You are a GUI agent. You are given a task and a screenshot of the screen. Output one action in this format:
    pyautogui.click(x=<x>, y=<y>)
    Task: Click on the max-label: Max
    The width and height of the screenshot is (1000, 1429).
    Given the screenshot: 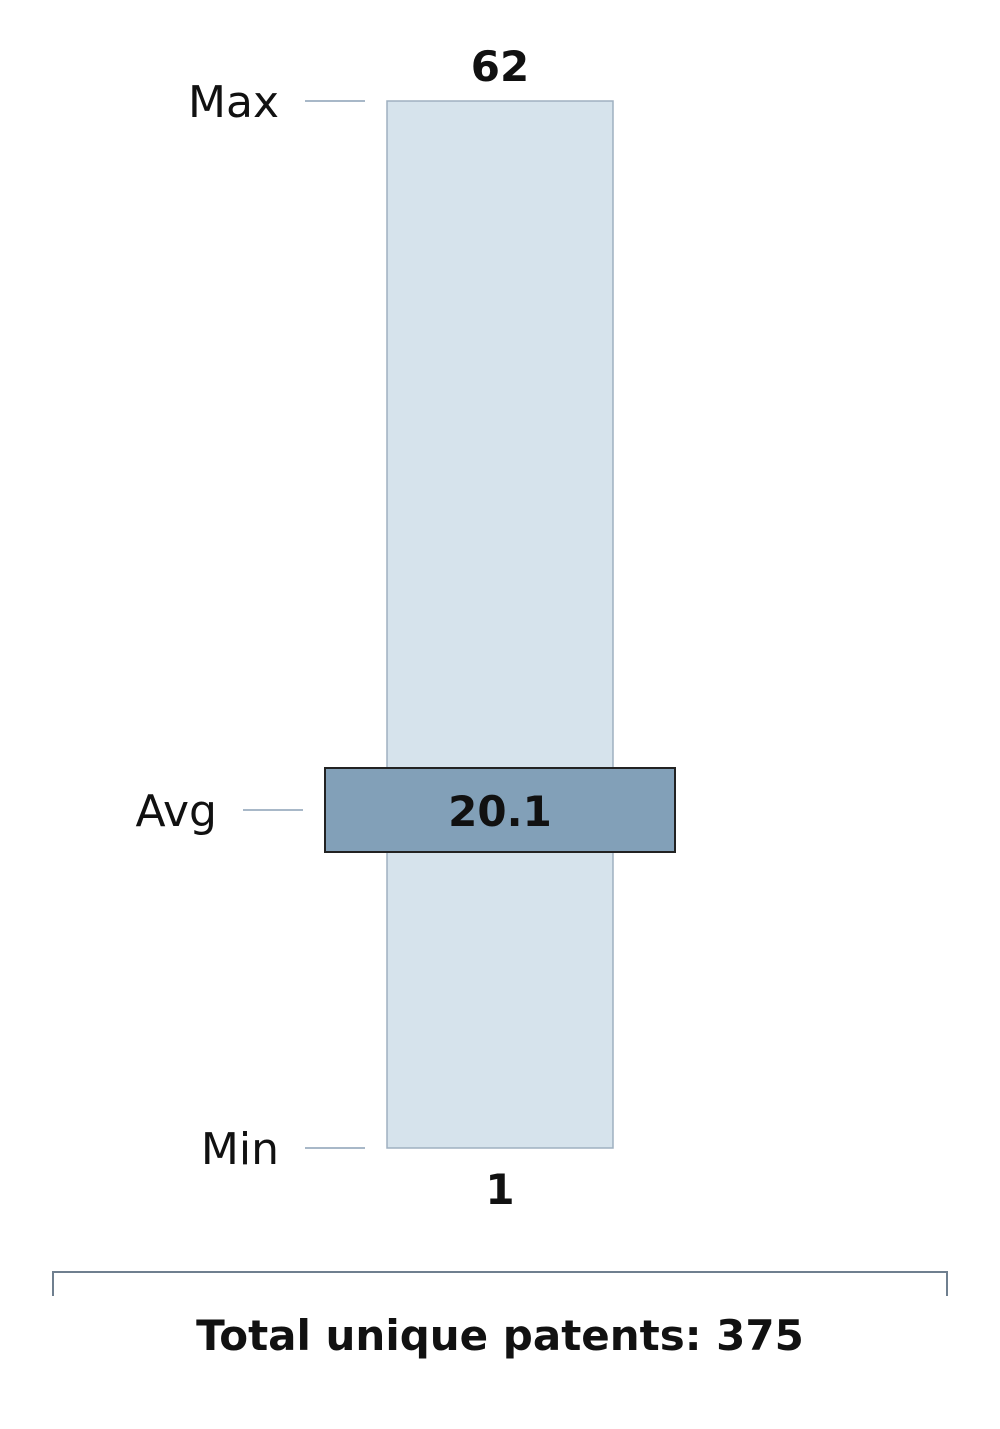 What is the action you would take?
    pyautogui.click(x=233, y=102)
    